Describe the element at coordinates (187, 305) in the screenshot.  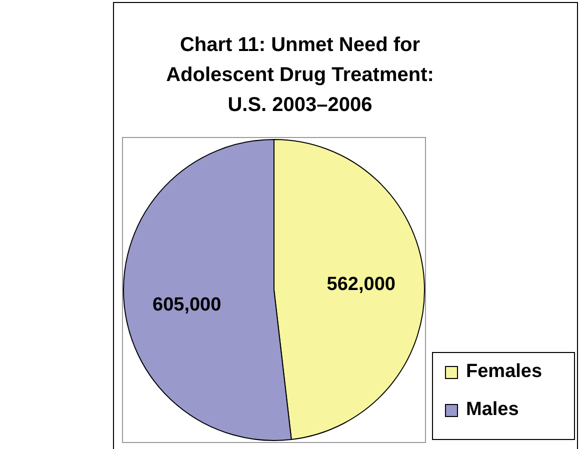
I see `data-label: 605,000` at that location.